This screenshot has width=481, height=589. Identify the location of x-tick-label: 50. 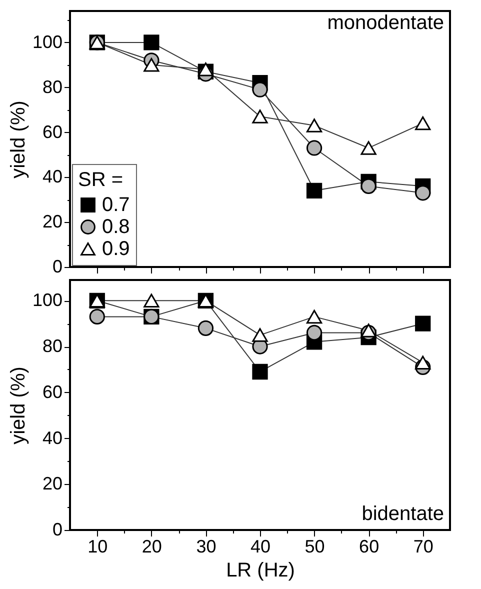
(314, 546).